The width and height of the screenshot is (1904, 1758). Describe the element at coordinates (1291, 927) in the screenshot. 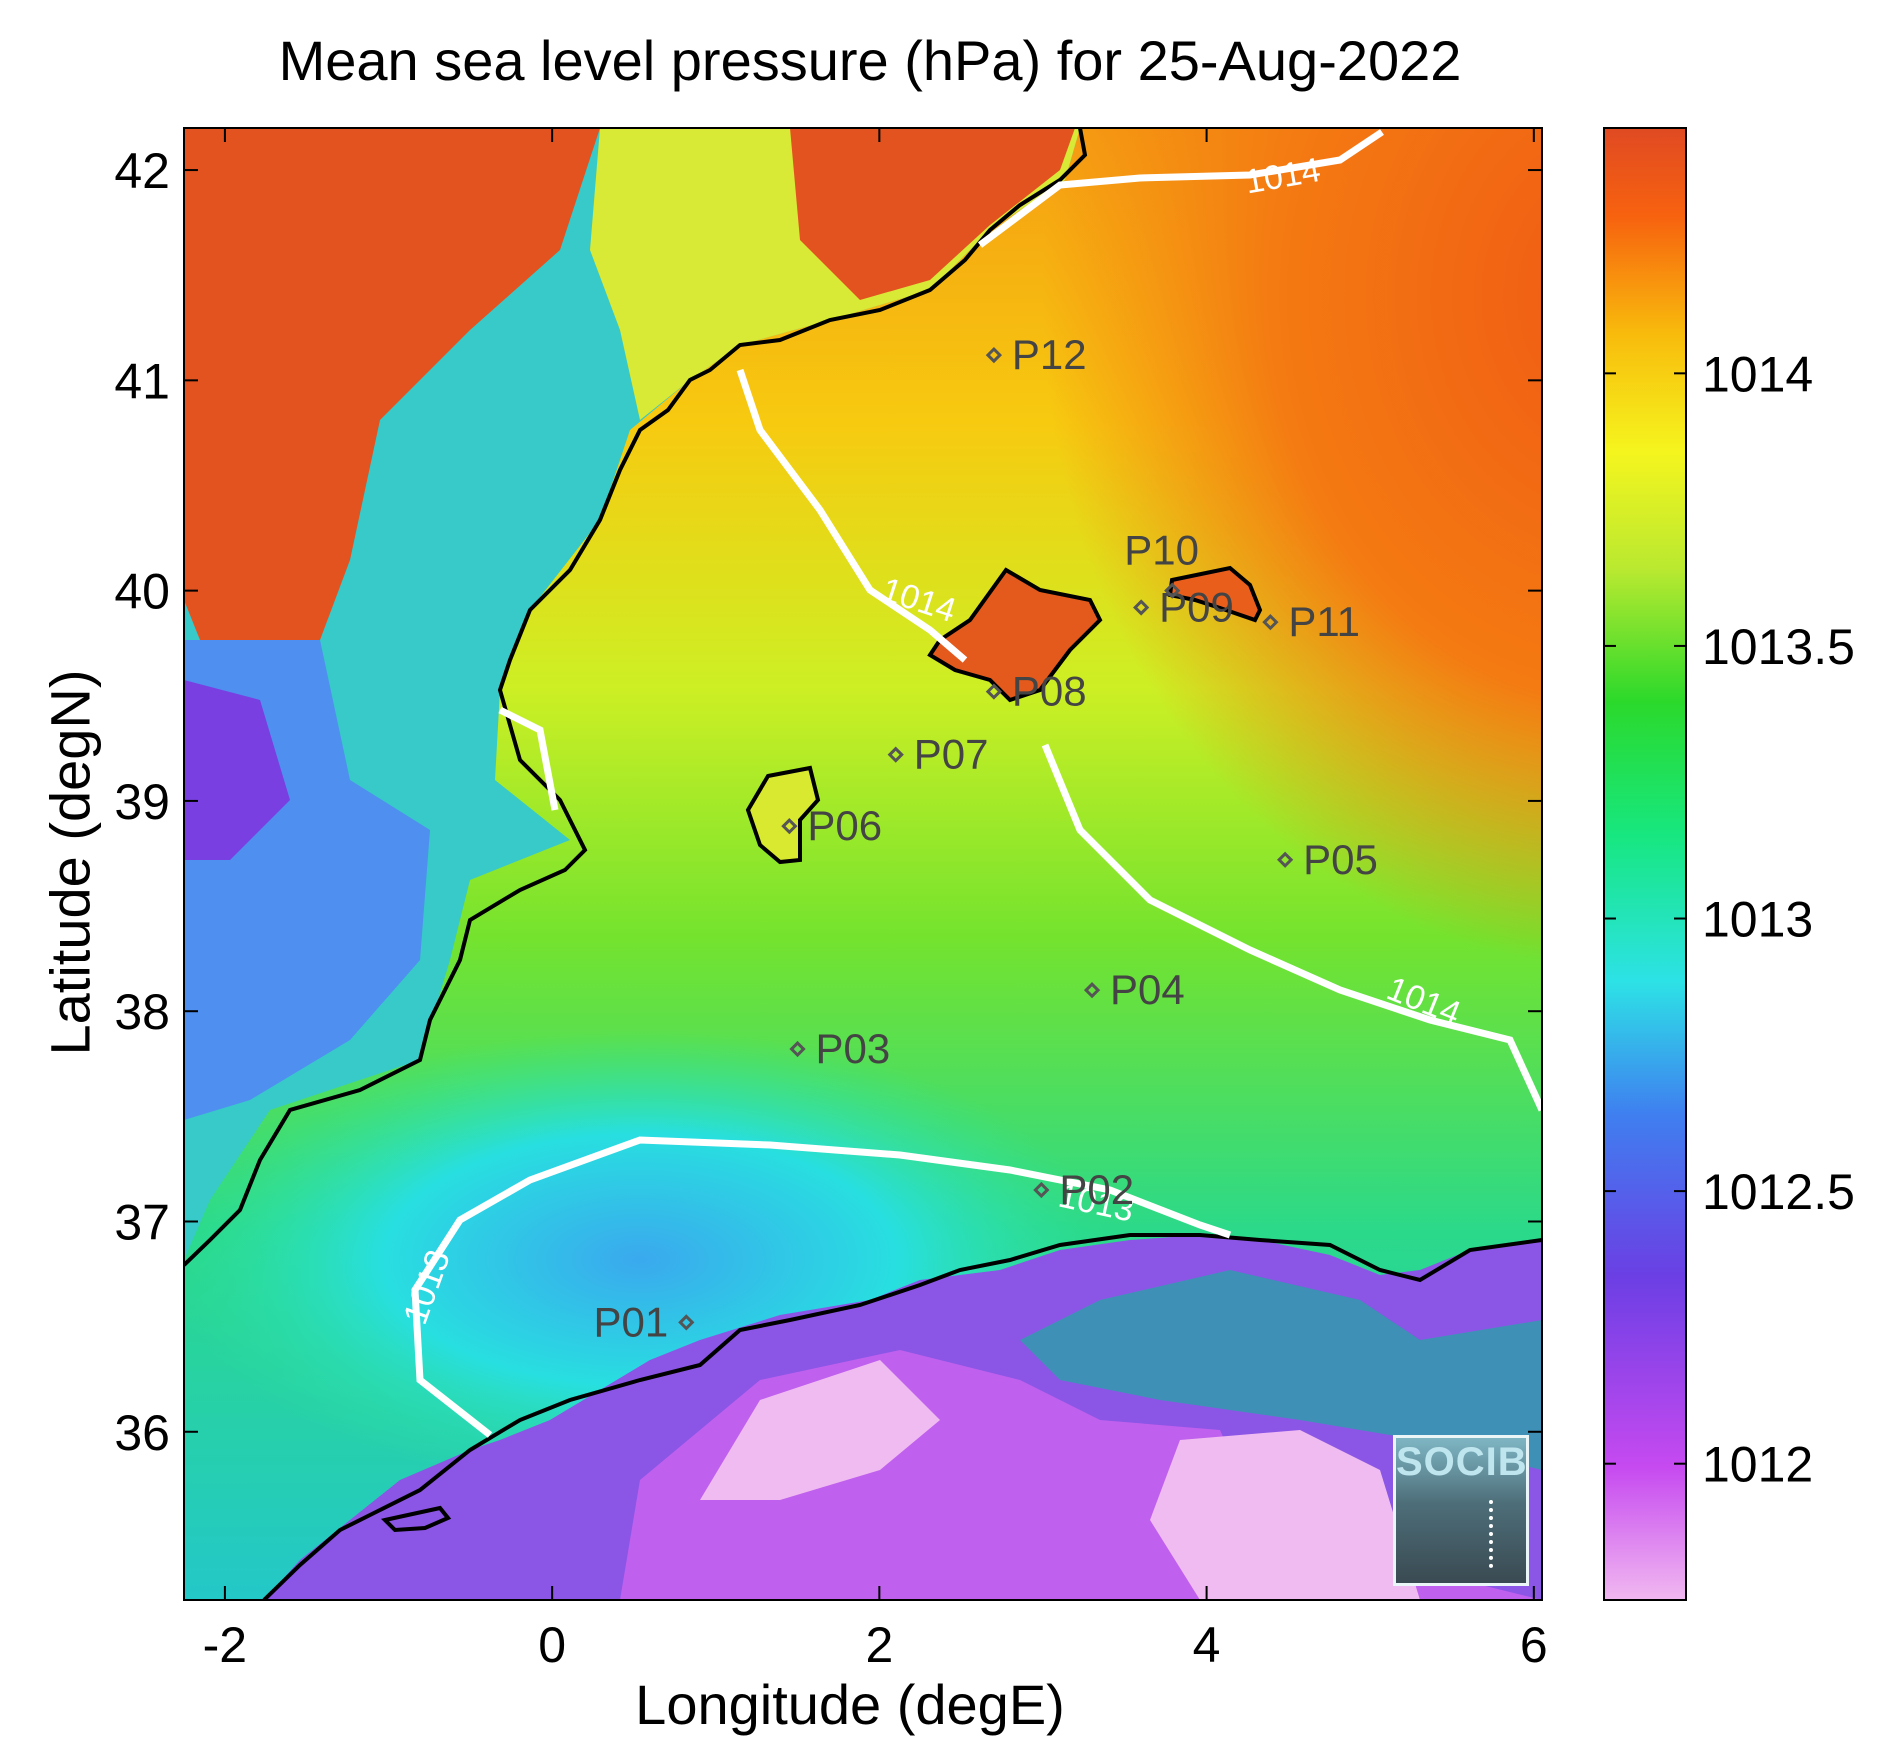

I see `isobar-1014-south` at that location.